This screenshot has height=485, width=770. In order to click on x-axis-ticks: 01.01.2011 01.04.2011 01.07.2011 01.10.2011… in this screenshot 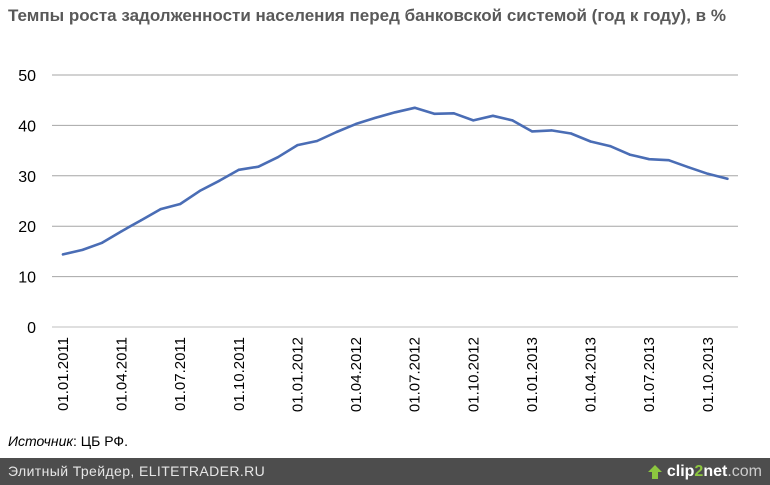, I will do `click(386, 374)`.